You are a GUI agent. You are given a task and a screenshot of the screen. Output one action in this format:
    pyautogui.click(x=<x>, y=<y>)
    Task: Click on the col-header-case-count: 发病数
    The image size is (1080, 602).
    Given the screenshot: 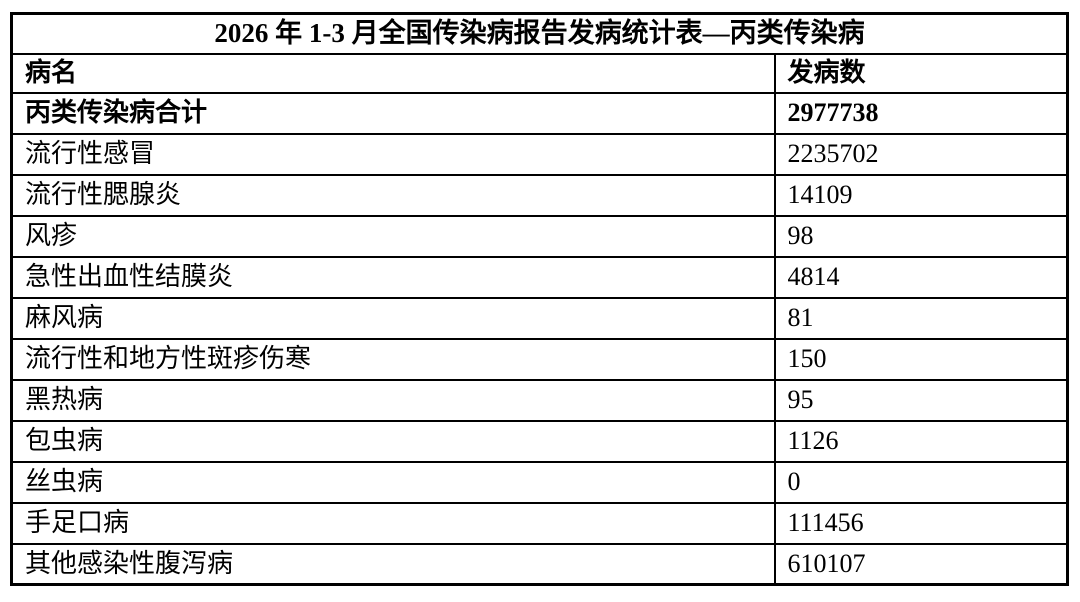 What is the action you would take?
    pyautogui.click(x=921, y=73)
    